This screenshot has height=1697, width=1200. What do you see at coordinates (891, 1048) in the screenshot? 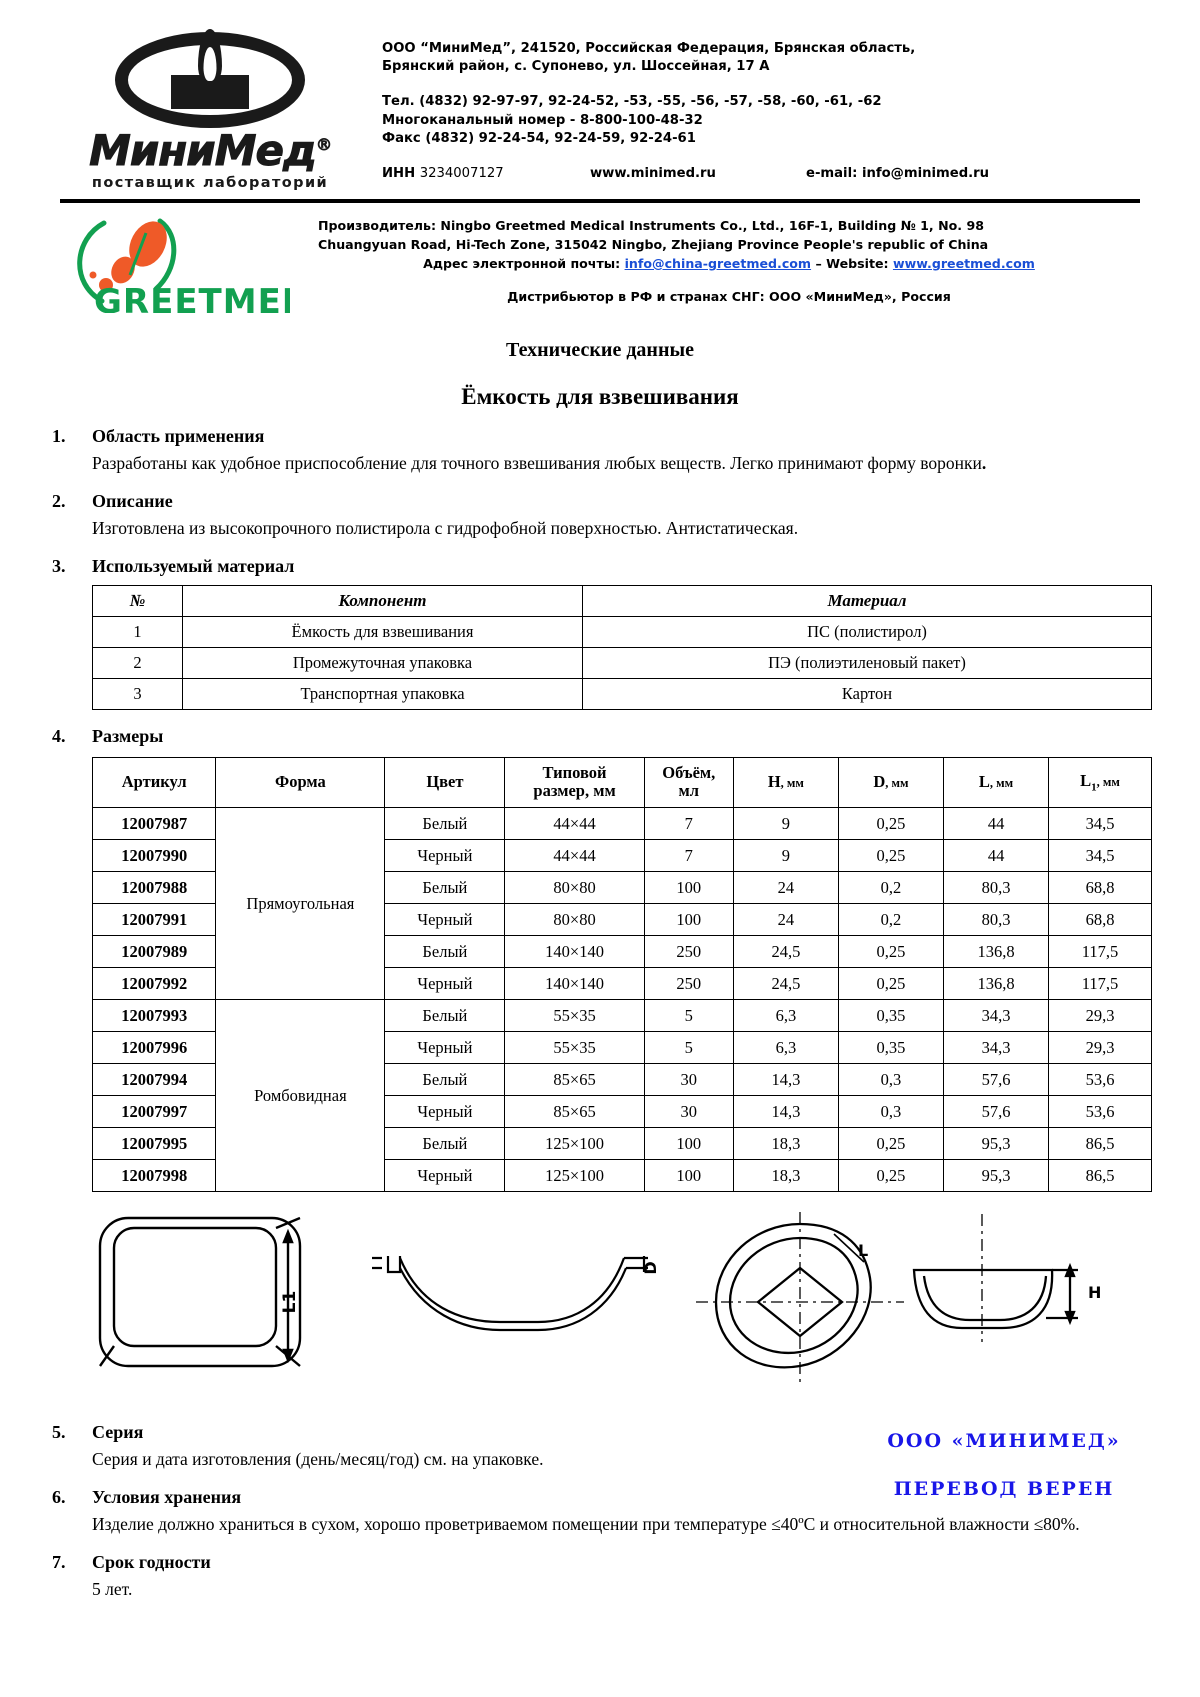
I see `dimensions-cell-5: 0,35` at bounding box center [891, 1048].